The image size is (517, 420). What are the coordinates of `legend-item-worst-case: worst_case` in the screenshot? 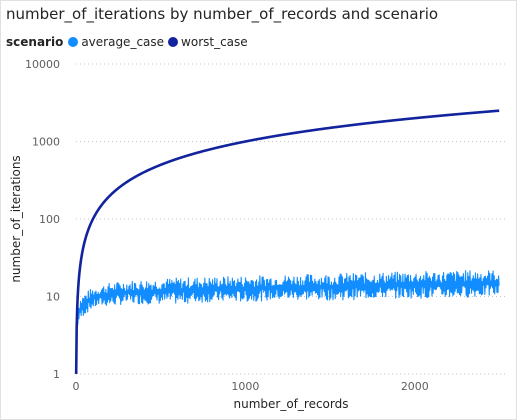 It's located at (208, 42).